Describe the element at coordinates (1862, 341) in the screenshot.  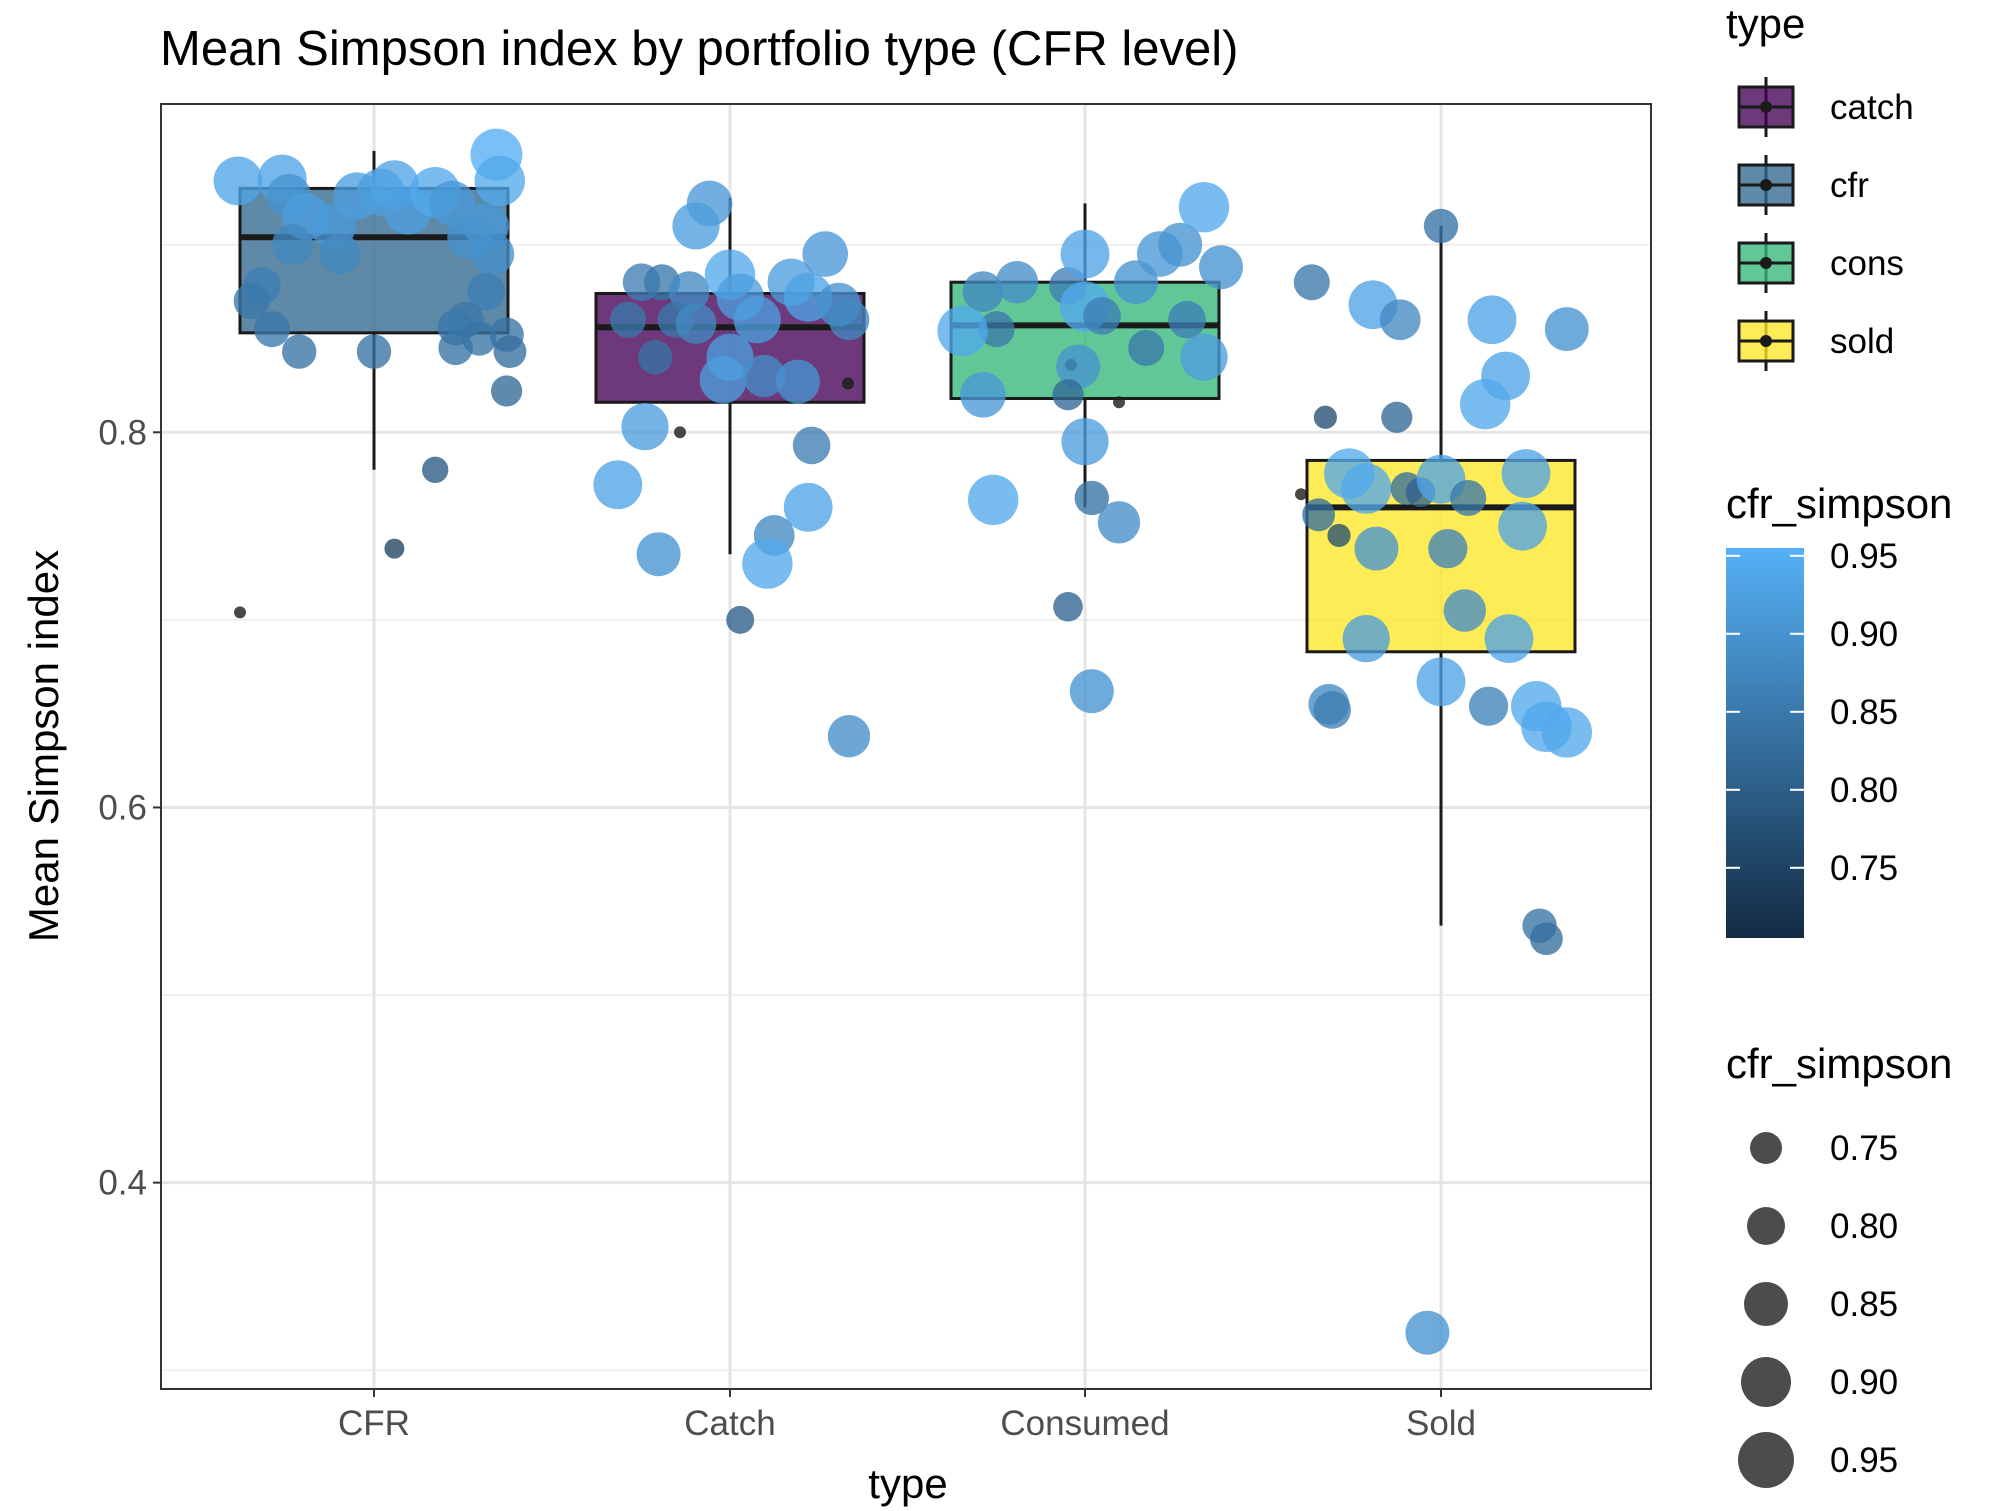
I see `legend-type-label: sold` at that location.